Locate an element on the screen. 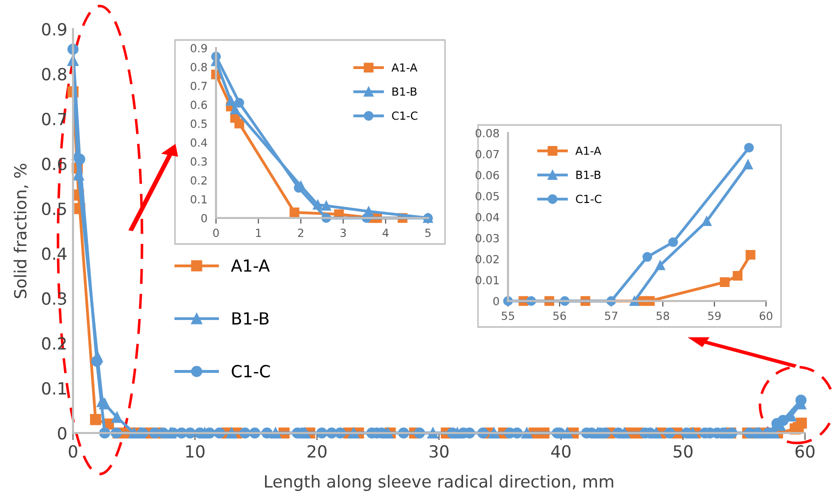 The image size is (832, 501). y-axis-title: Solid fraction, % is located at coordinates (21, 231).